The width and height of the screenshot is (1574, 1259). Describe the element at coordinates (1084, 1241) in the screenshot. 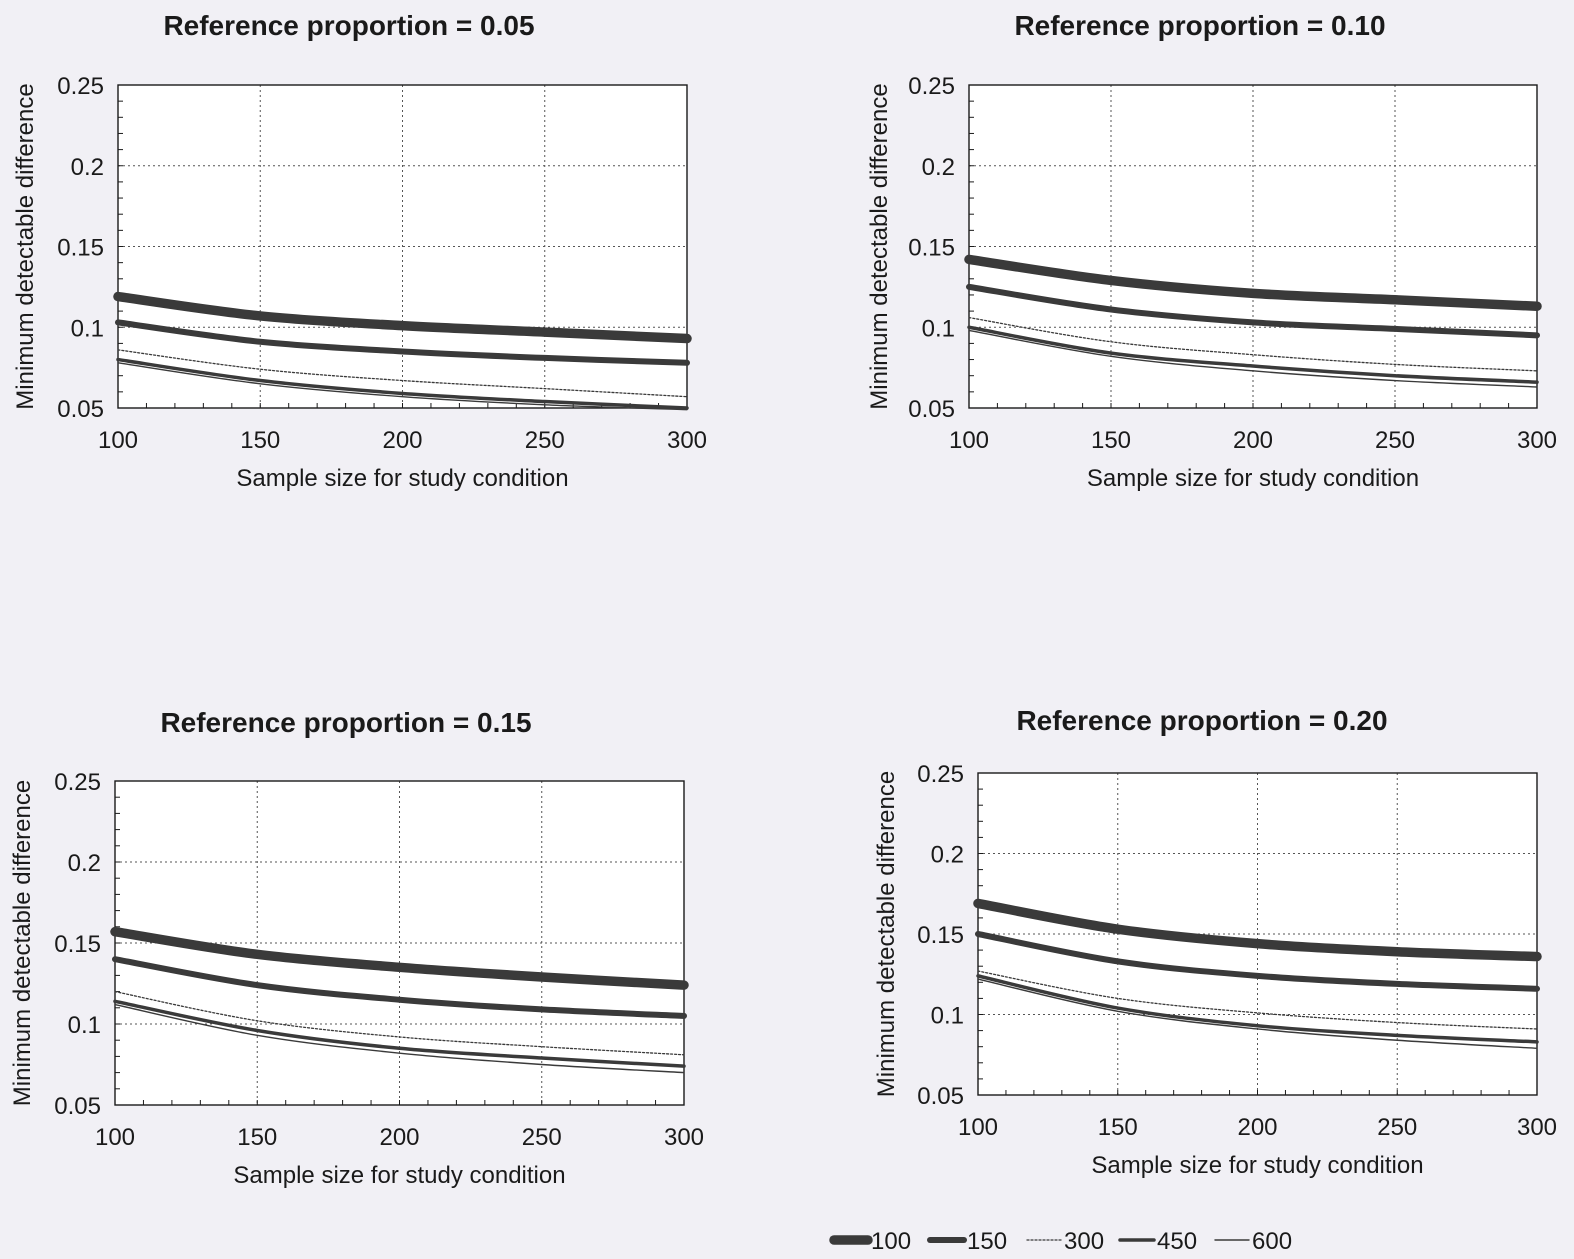

I see `legend-label-300: 300` at that location.